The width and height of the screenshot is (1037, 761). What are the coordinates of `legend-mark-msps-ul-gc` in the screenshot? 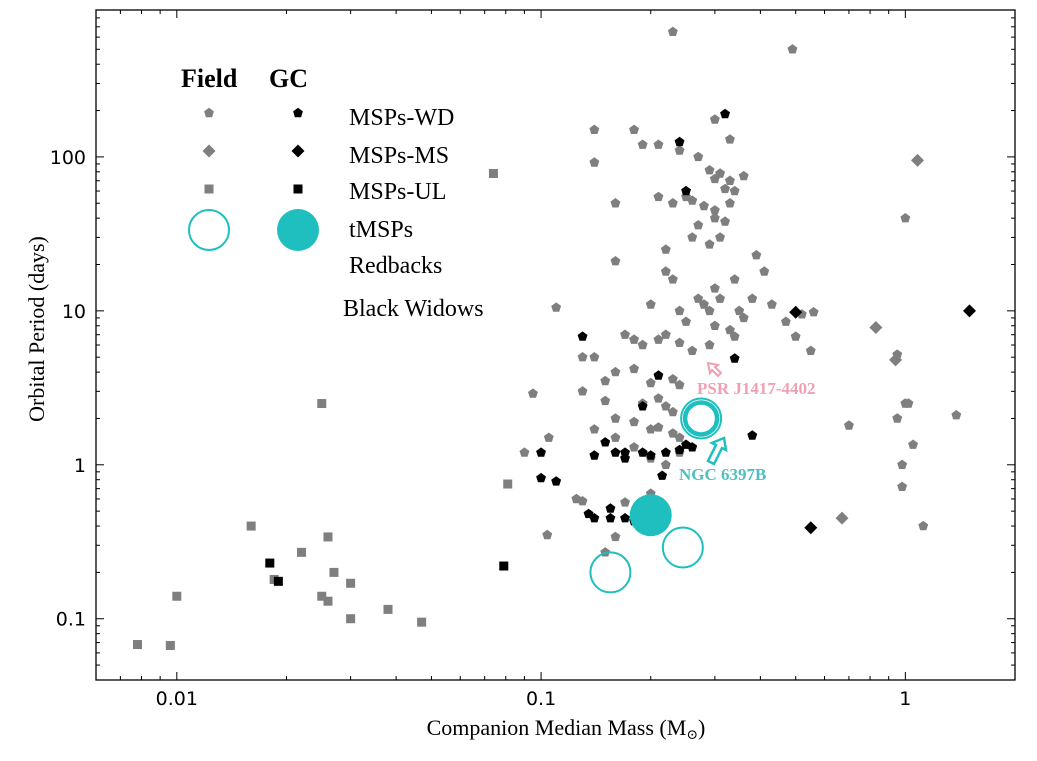 It's located at (298, 189).